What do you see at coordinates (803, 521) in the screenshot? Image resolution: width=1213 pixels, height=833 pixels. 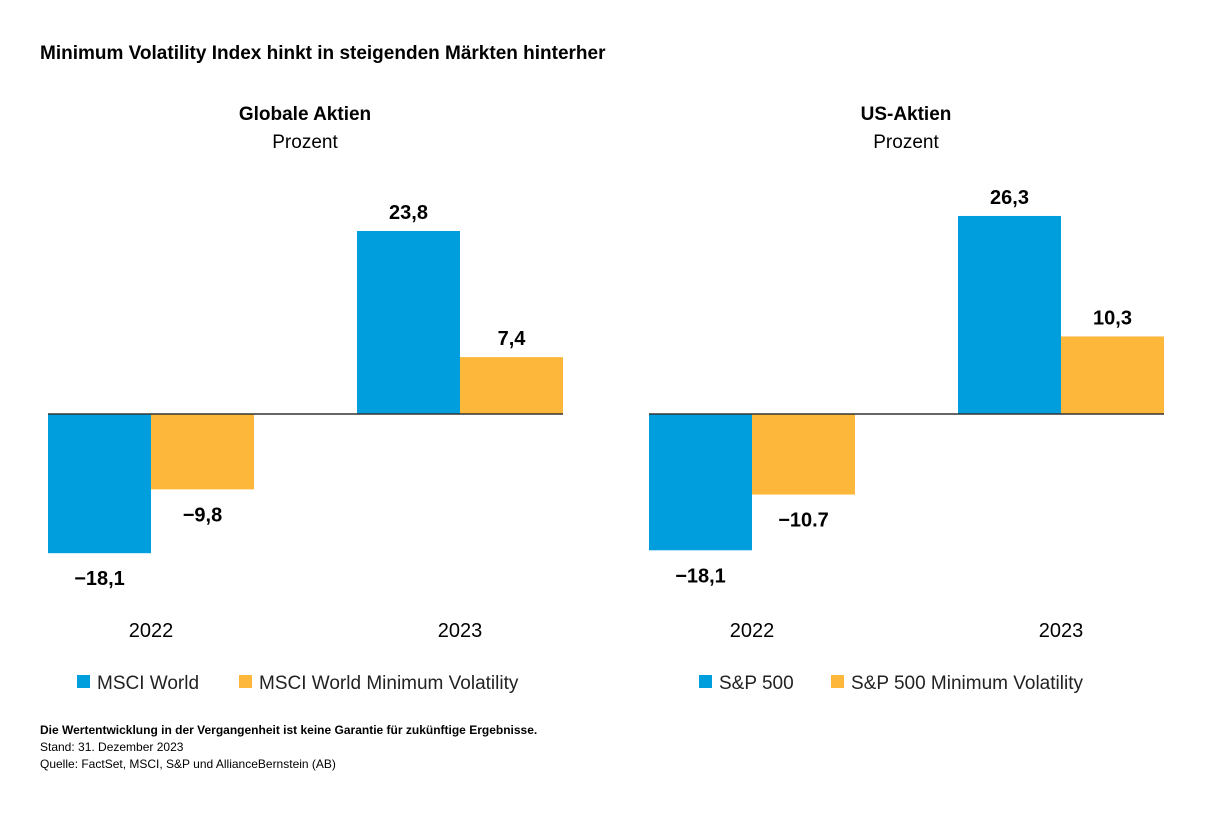 I see `data-label: −10.7` at bounding box center [803, 521].